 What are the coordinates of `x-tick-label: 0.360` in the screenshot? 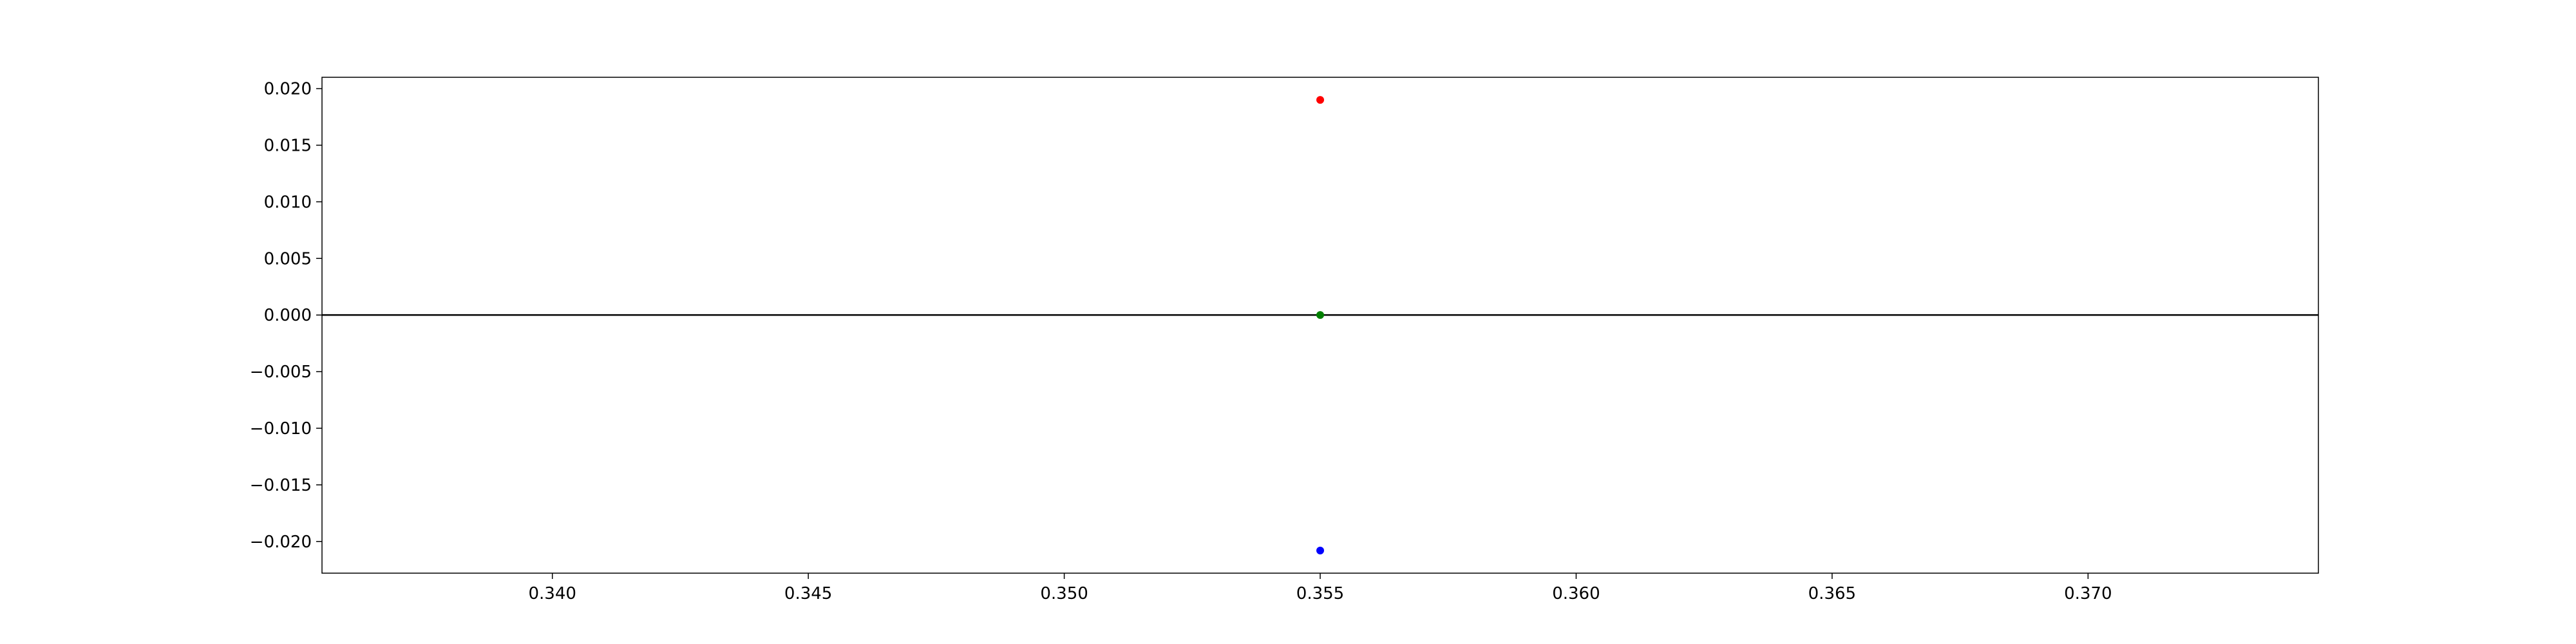 It's located at (1576, 593).